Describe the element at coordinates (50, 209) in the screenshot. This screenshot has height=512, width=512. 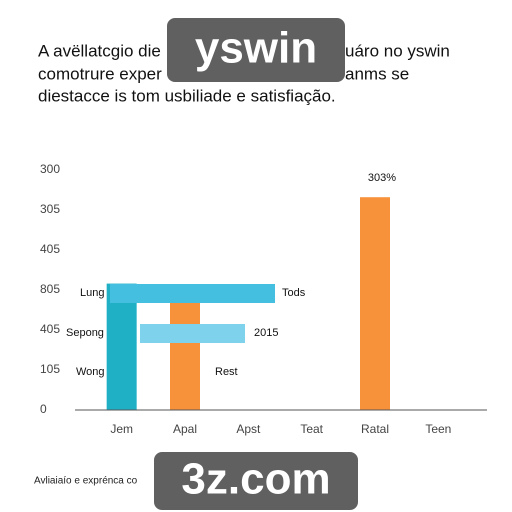
I see `y-tick-label: 305` at that location.